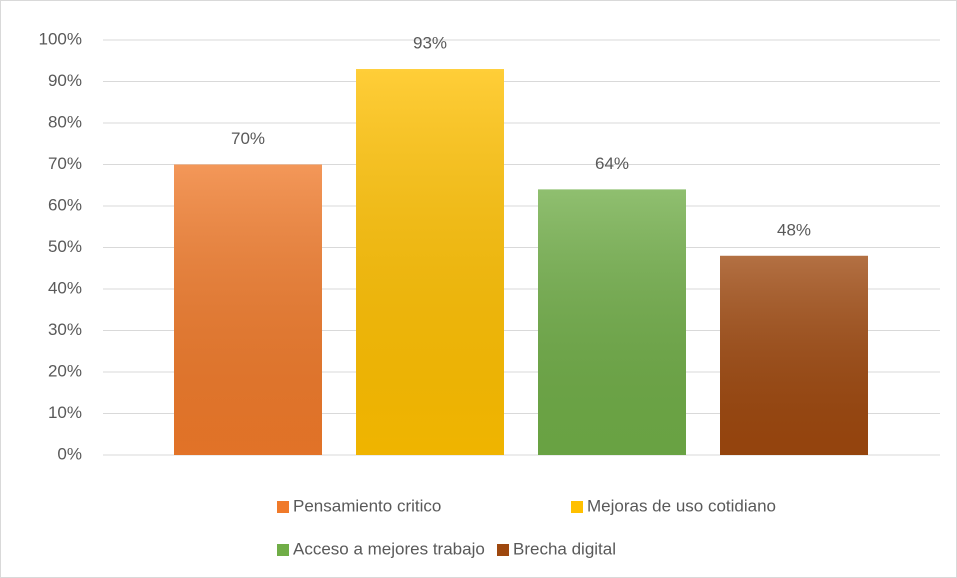 The image size is (957, 578). I want to click on y-tick-label: 20%, so click(65, 370).